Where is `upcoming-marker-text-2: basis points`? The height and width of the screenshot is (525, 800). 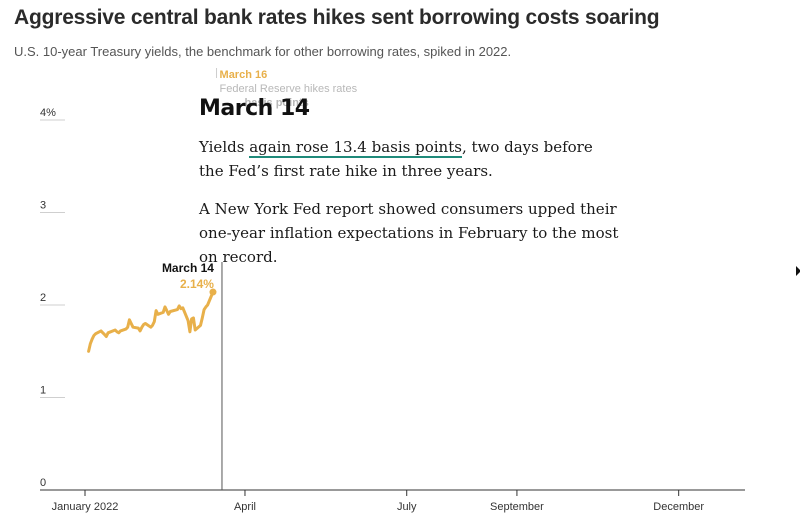 upcoming-marker-text-2: basis points is located at coordinates (277, 103).